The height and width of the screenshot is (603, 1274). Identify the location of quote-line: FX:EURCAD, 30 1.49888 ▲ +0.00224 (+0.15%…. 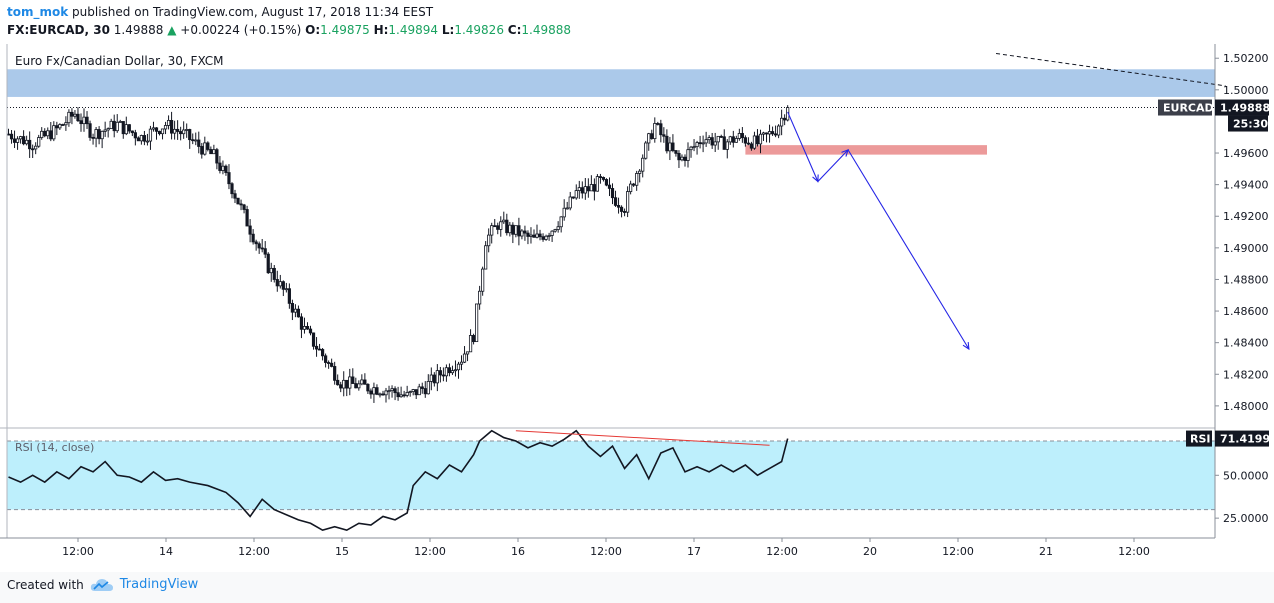
(289, 30).